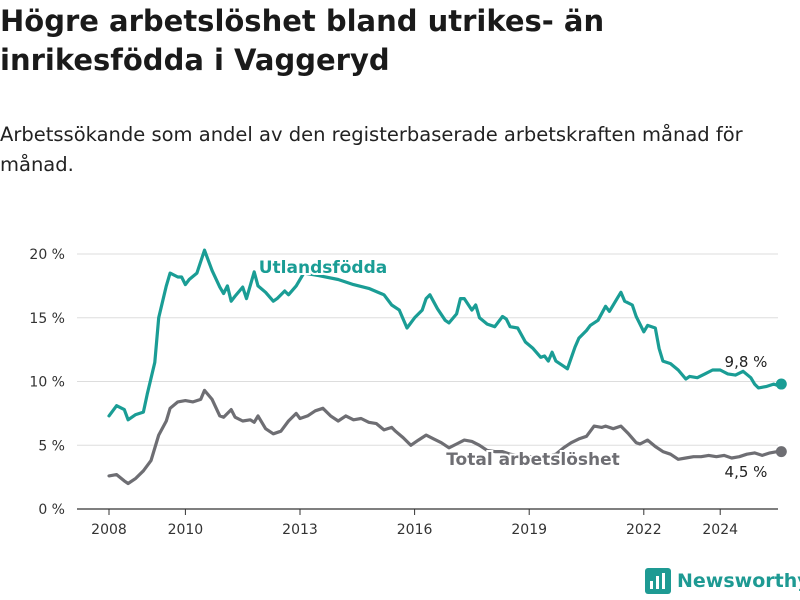 This screenshot has height=600, width=800. I want to click on y-tick-label: 15 %, so click(47, 319).